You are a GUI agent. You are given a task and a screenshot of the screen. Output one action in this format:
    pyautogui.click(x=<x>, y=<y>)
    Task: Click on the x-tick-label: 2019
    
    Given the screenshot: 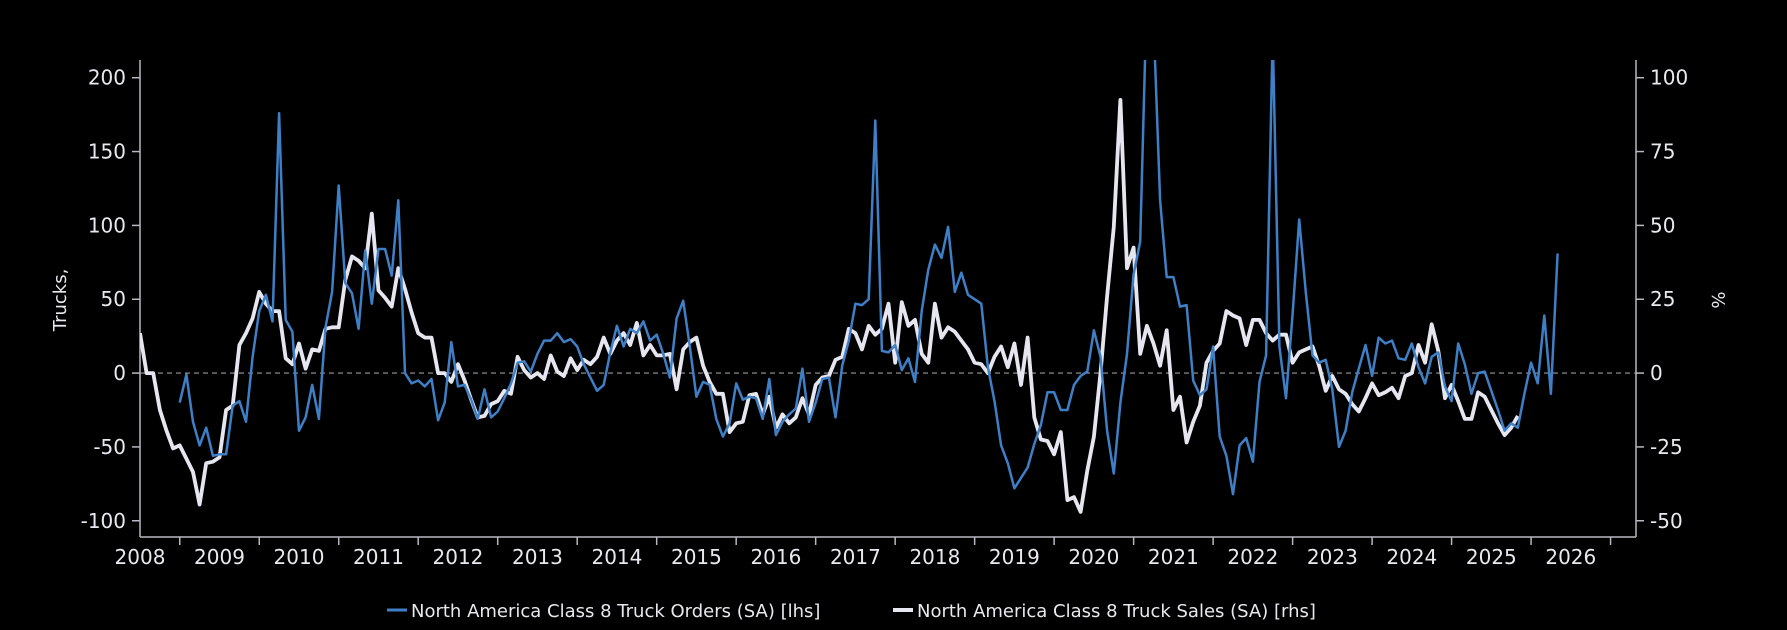 What is the action you would take?
    pyautogui.click(x=1014, y=557)
    